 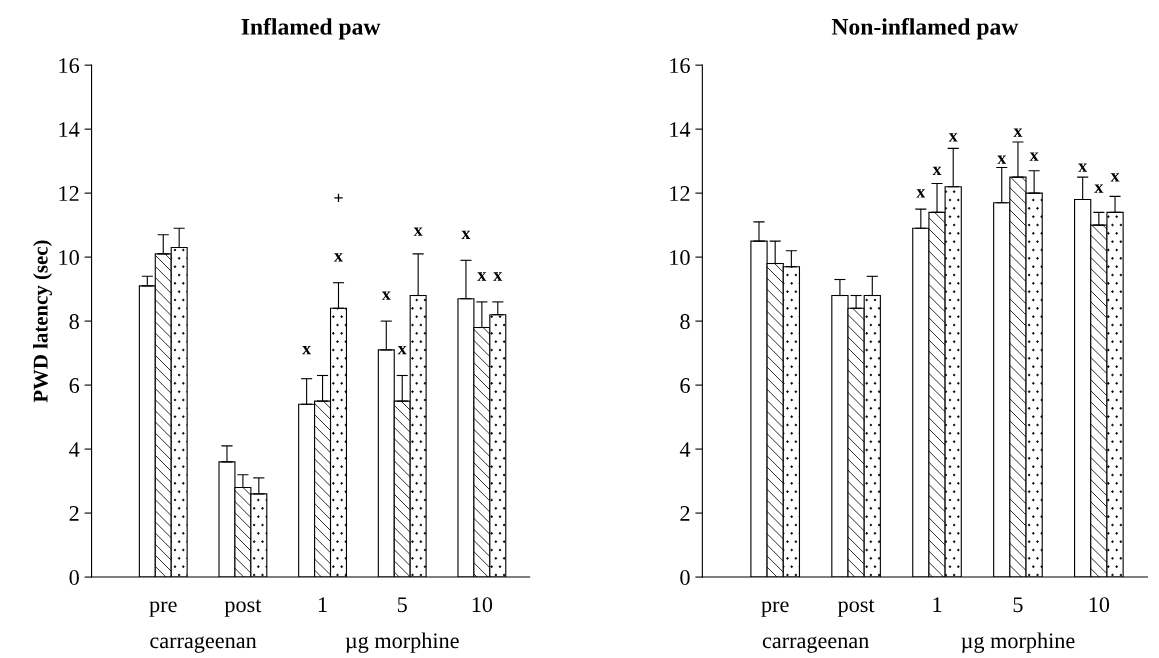 What do you see at coordinates (338, 198) in the screenshot?
I see `annotation: +` at bounding box center [338, 198].